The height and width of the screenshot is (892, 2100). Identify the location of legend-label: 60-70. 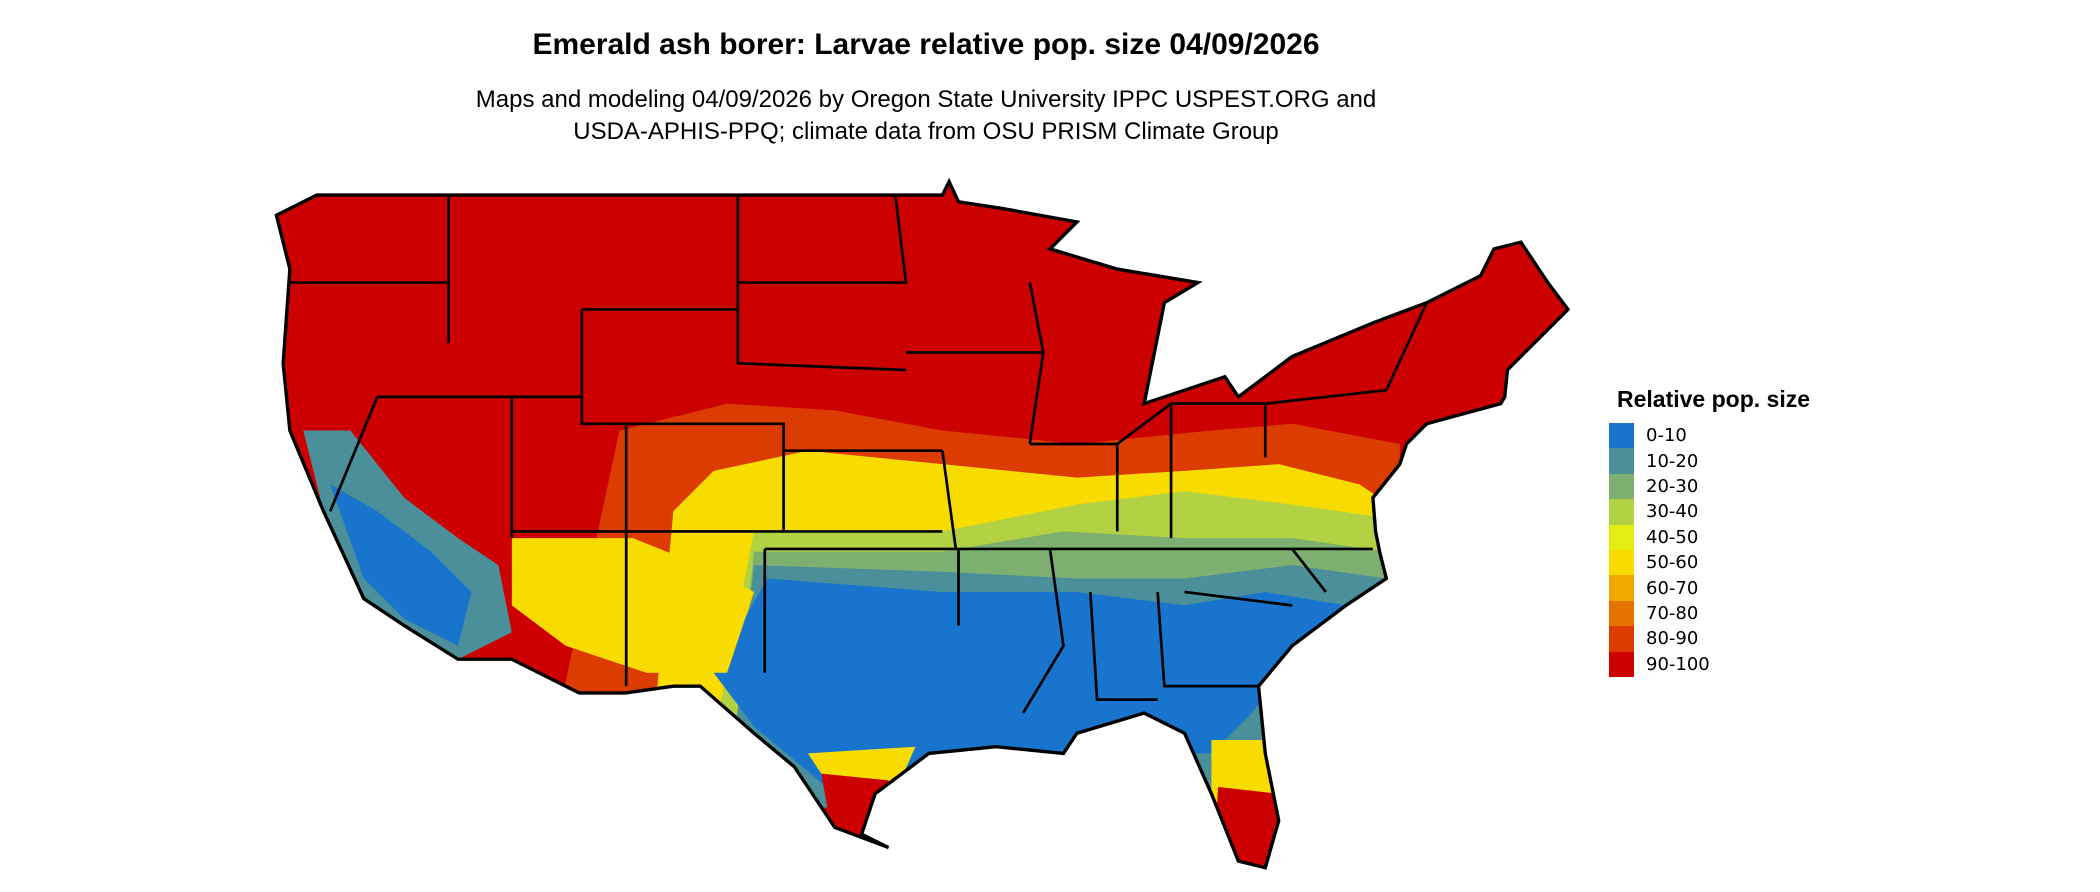
(1672, 588).